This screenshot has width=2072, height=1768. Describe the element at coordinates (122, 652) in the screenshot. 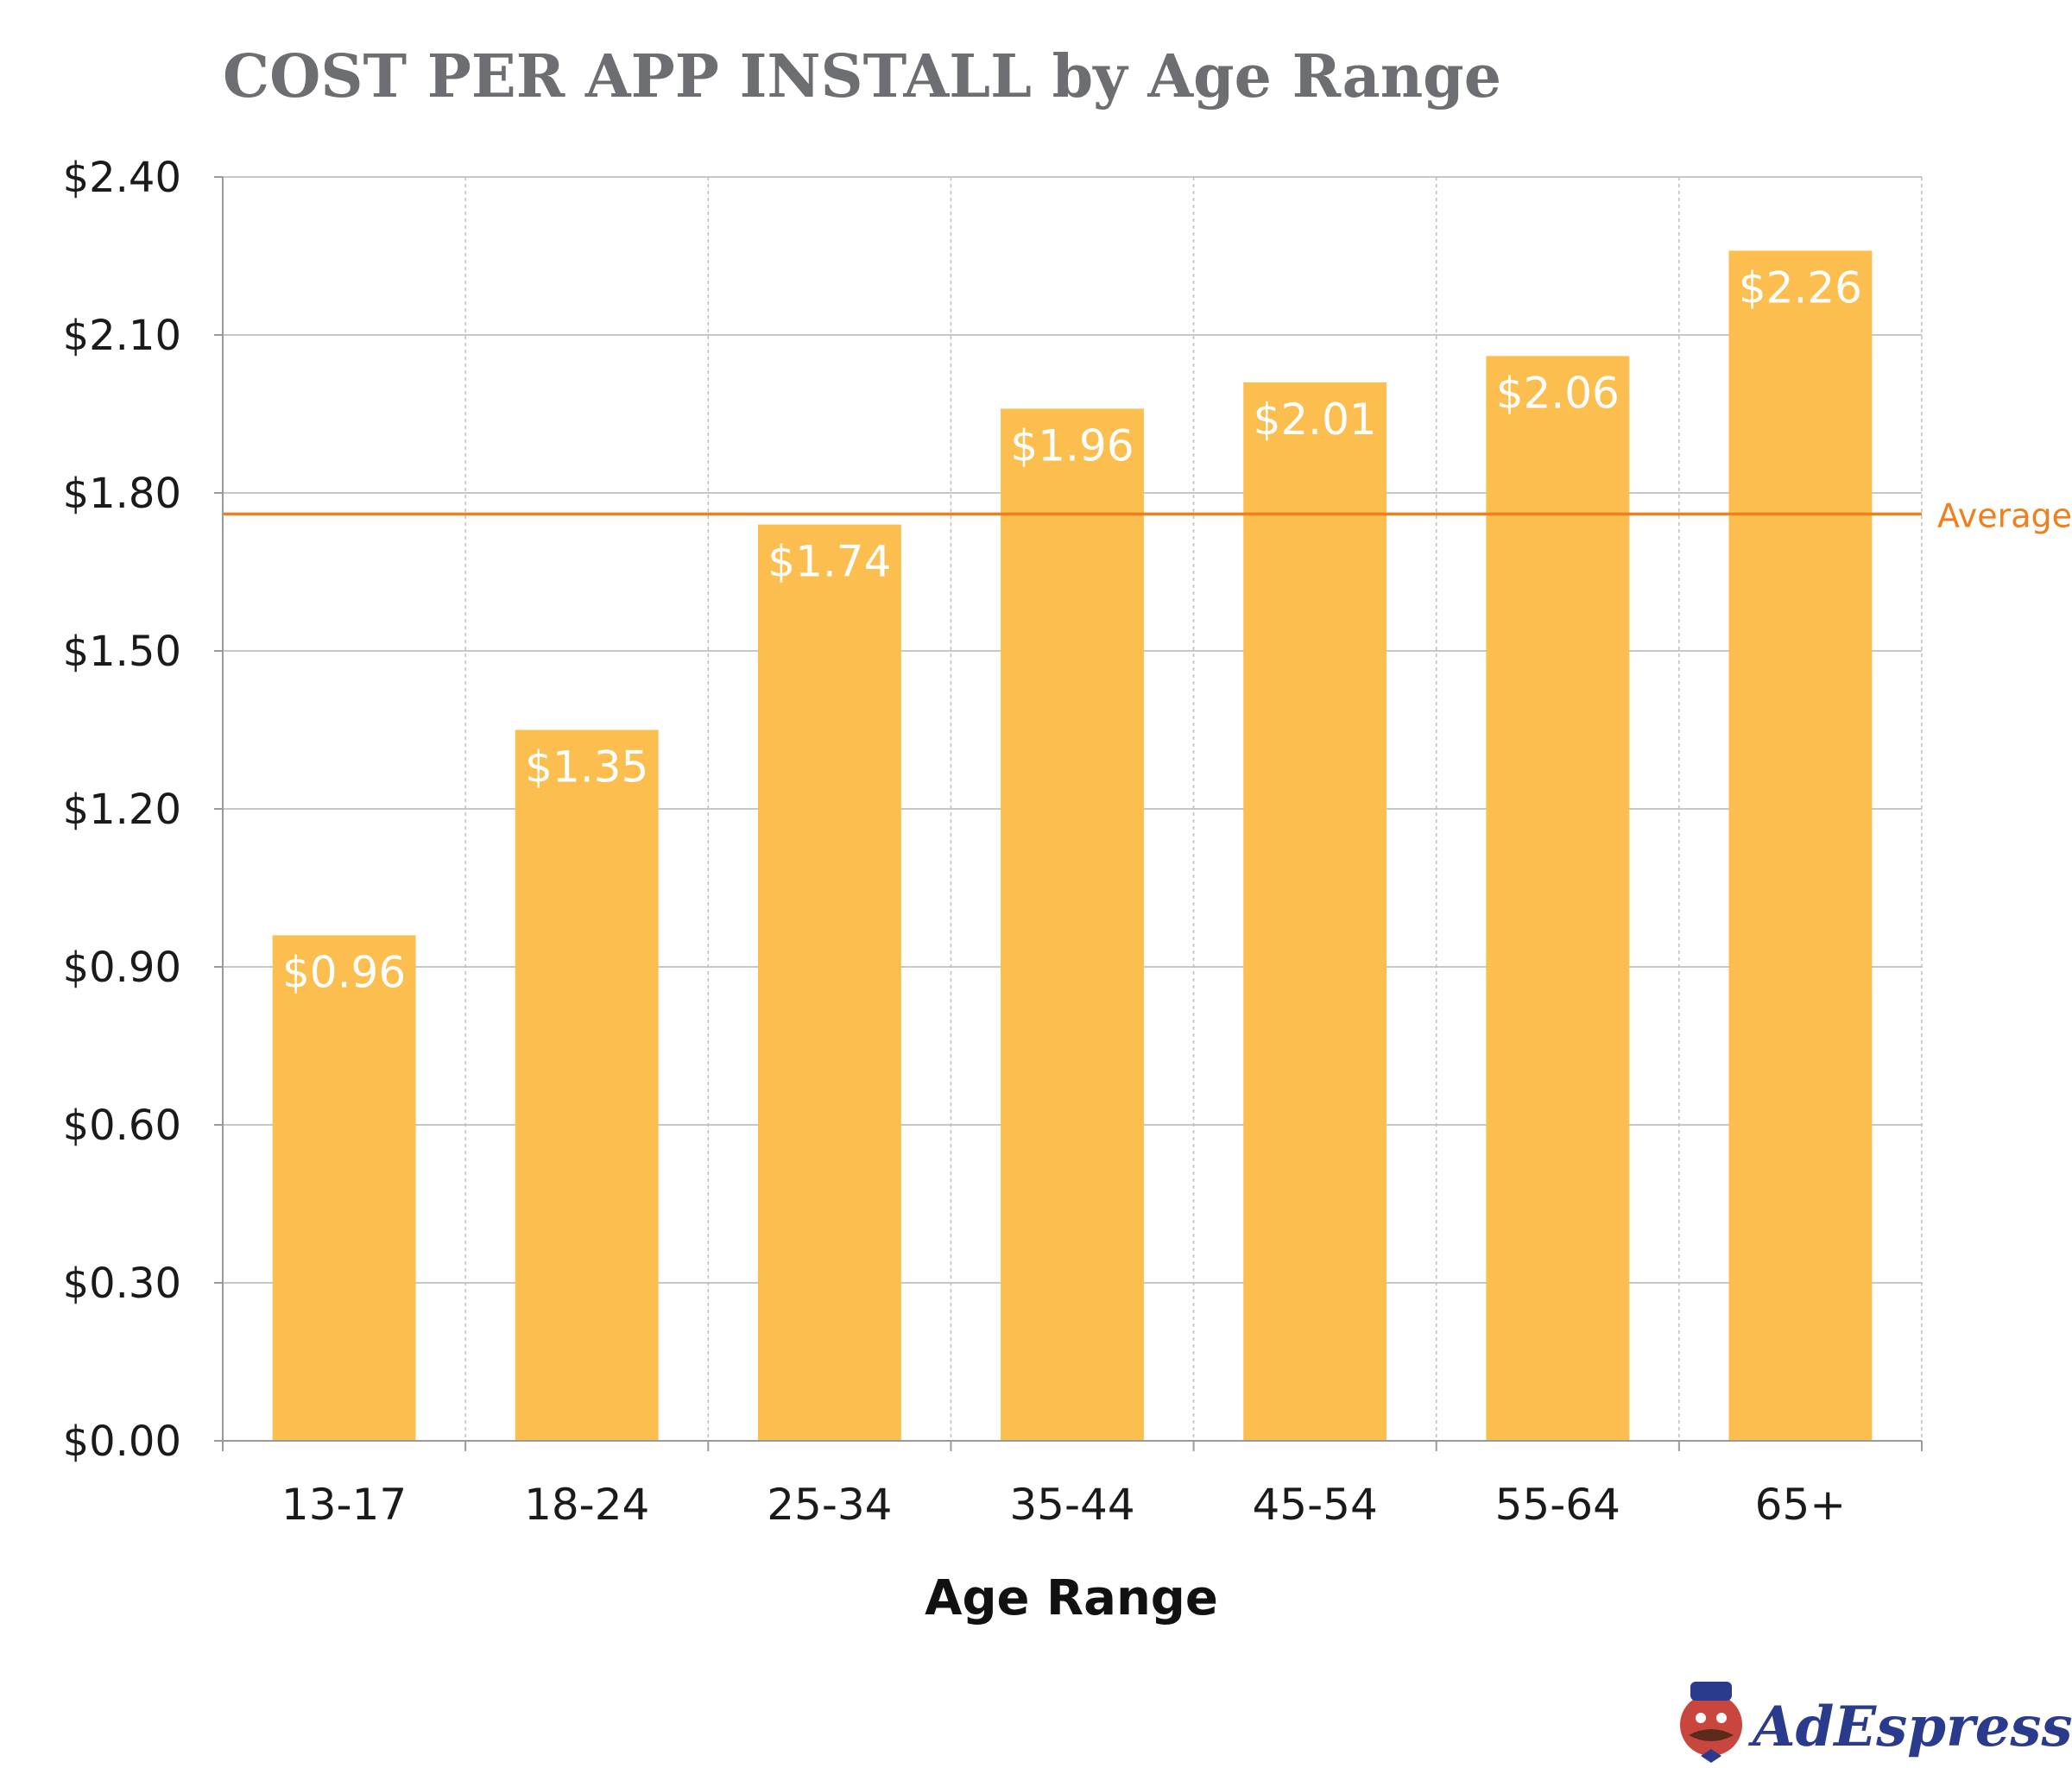

I see `y-tick-label: $1.50` at that location.